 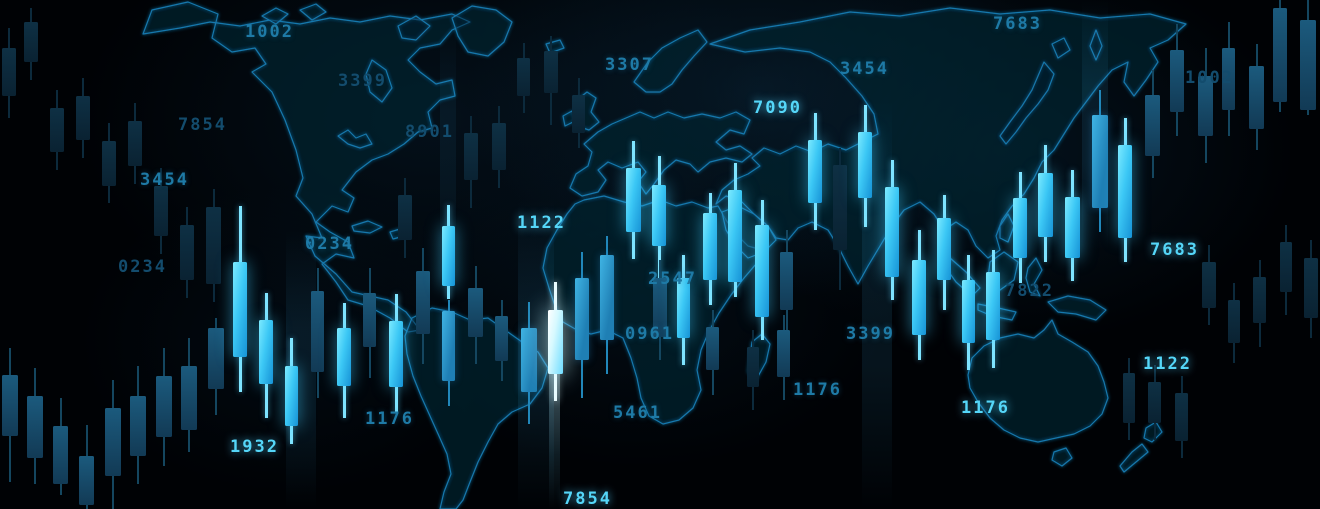 What do you see at coordinates (482, 31) in the screenshot?
I see `map-greenland` at bounding box center [482, 31].